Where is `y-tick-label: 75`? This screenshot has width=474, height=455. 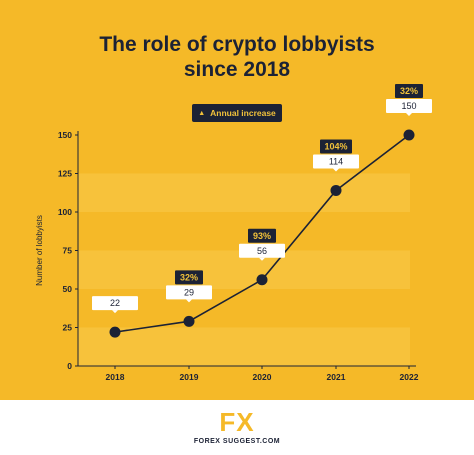 y-tick-label: 75 is located at coordinates (68, 251).